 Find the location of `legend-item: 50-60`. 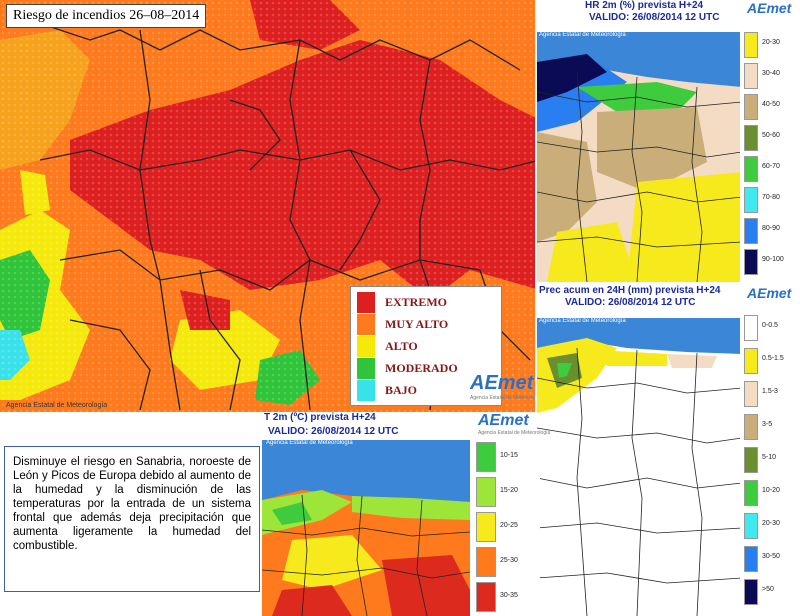

legend-item: 50-60 is located at coordinates (770, 138).